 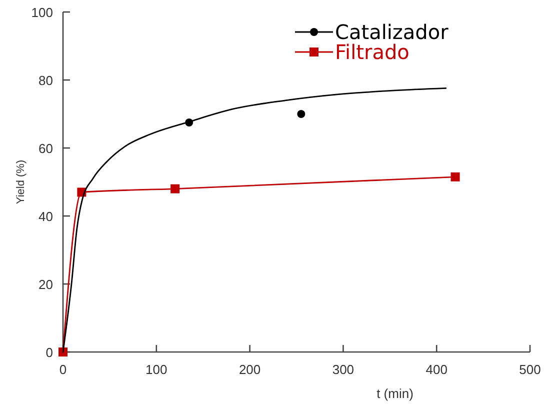 I want to click on x-axis-title: t (min), so click(x=395, y=393).